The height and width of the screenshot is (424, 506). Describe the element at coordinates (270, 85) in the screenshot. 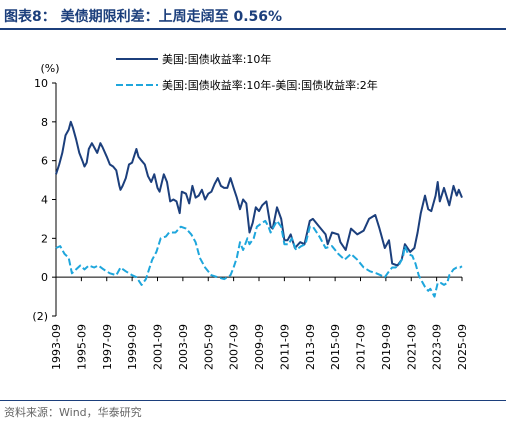

I see `legend-label: 美国:国债收益率:10年-美国:国债收益率:2年` at that location.